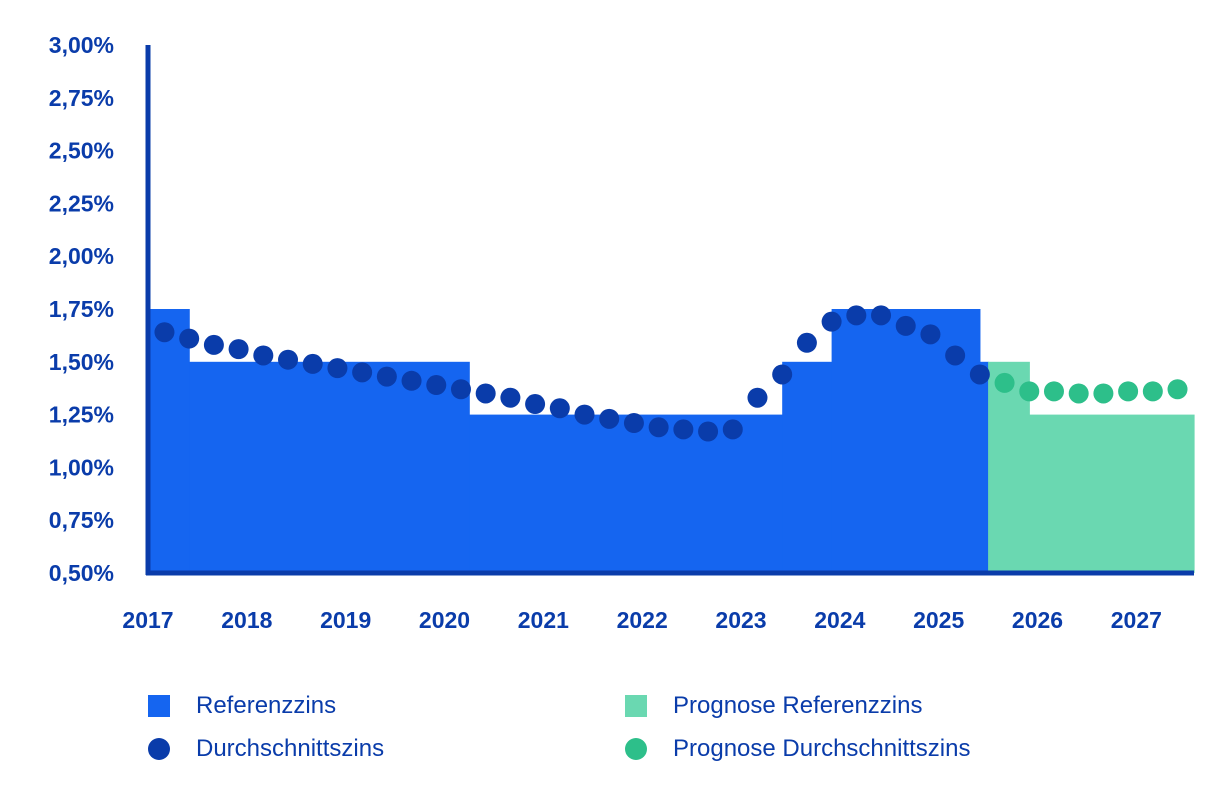 This screenshot has height=790, width=1230. Describe the element at coordinates (147, 620) in the screenshot. I see `x-tick-label: 2017` at that location.